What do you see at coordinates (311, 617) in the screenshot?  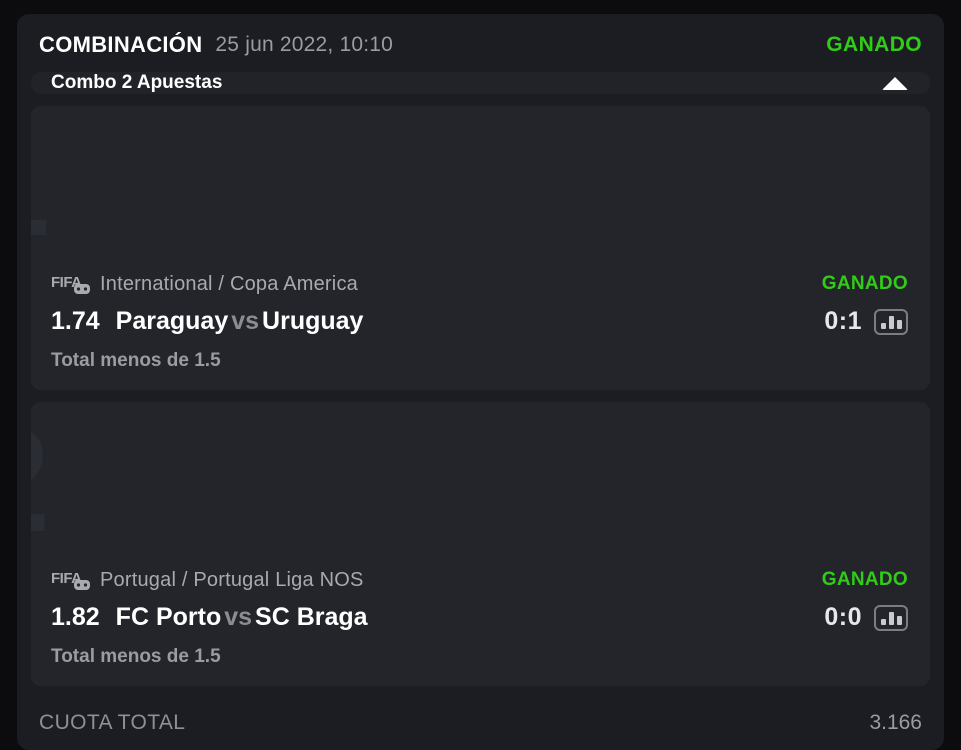 I see `away-team: SC Braga` at bounding box center [311, 617].